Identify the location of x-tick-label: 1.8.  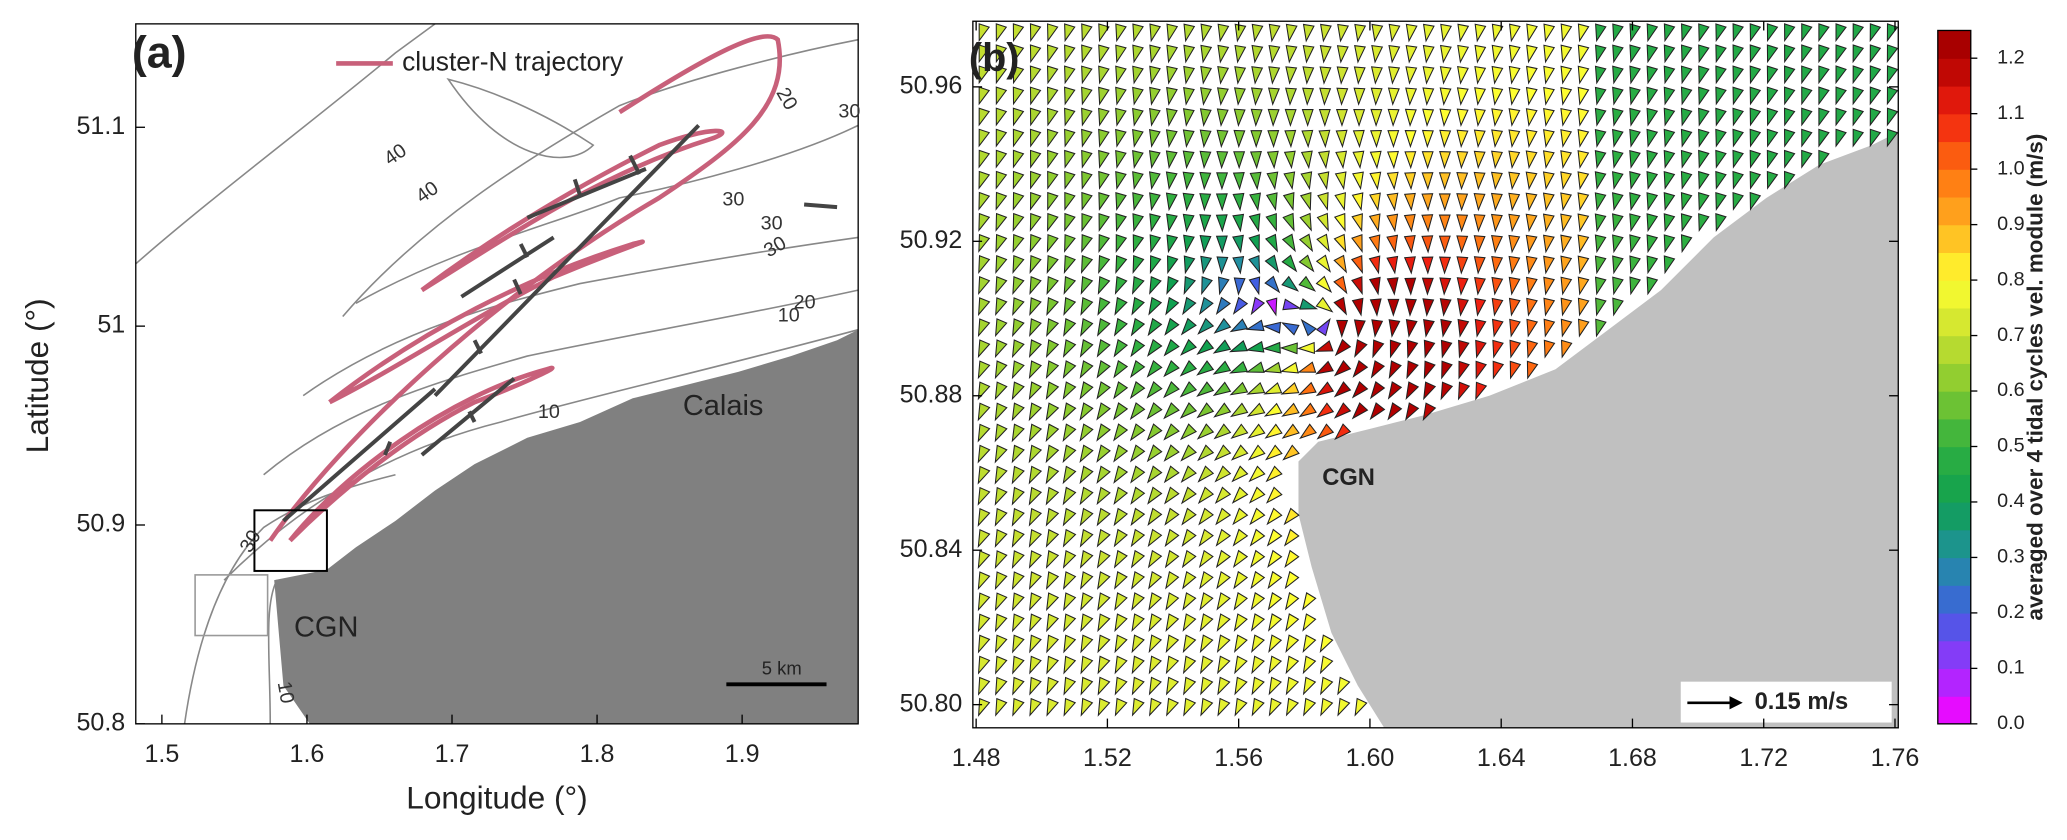
(597, 754).